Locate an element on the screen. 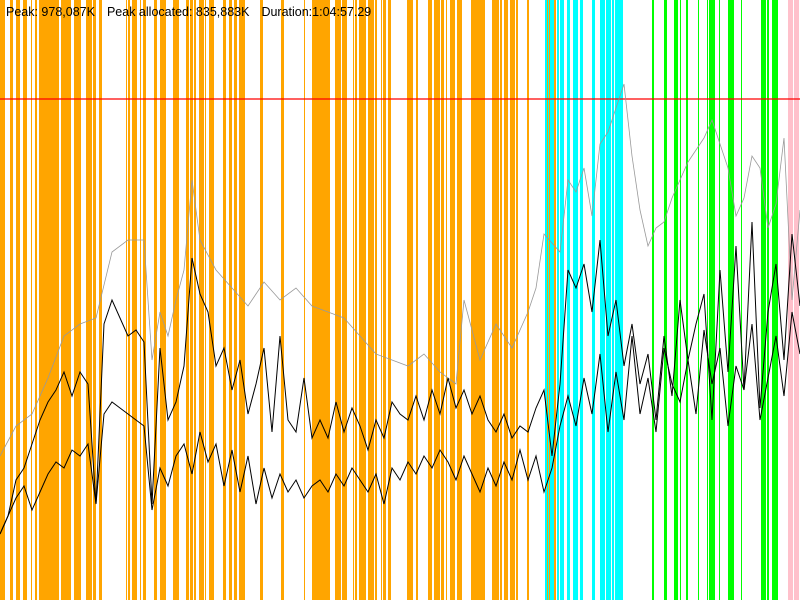 Image resolution: width=800 pixels, height=600 pixels. peak-label: Peak: 978,087K is located at coordinates (50, 12).